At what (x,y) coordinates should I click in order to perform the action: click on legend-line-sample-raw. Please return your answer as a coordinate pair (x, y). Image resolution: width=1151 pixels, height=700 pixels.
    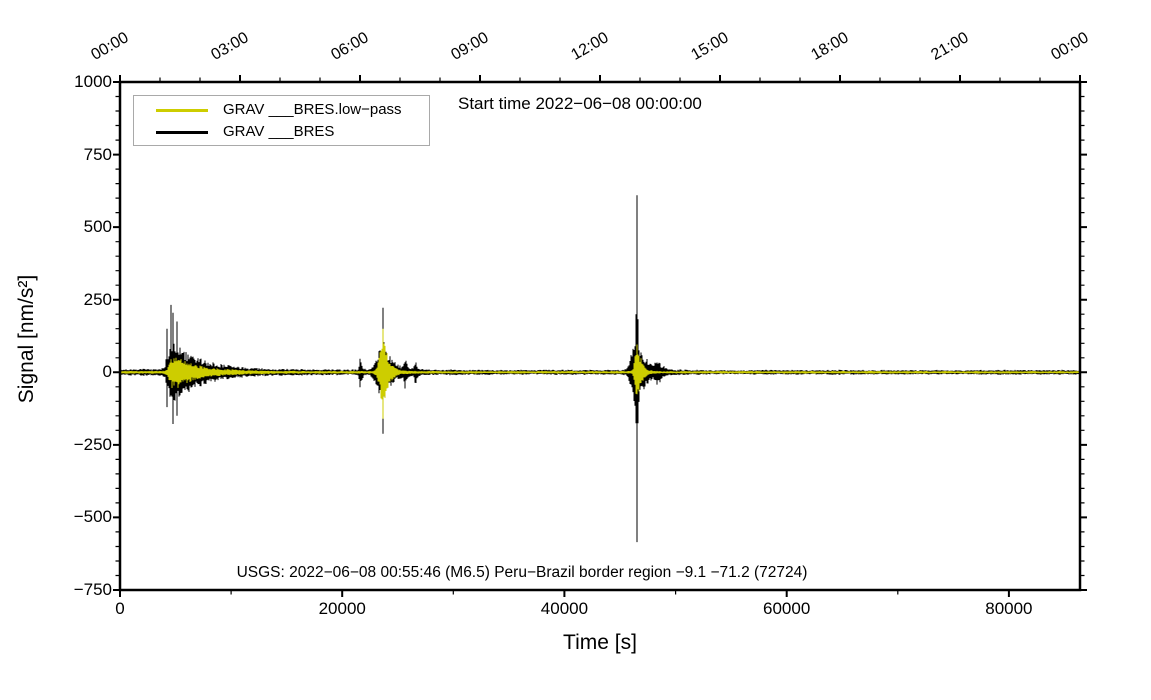
    Looking at the image, I should click on (182, 132).